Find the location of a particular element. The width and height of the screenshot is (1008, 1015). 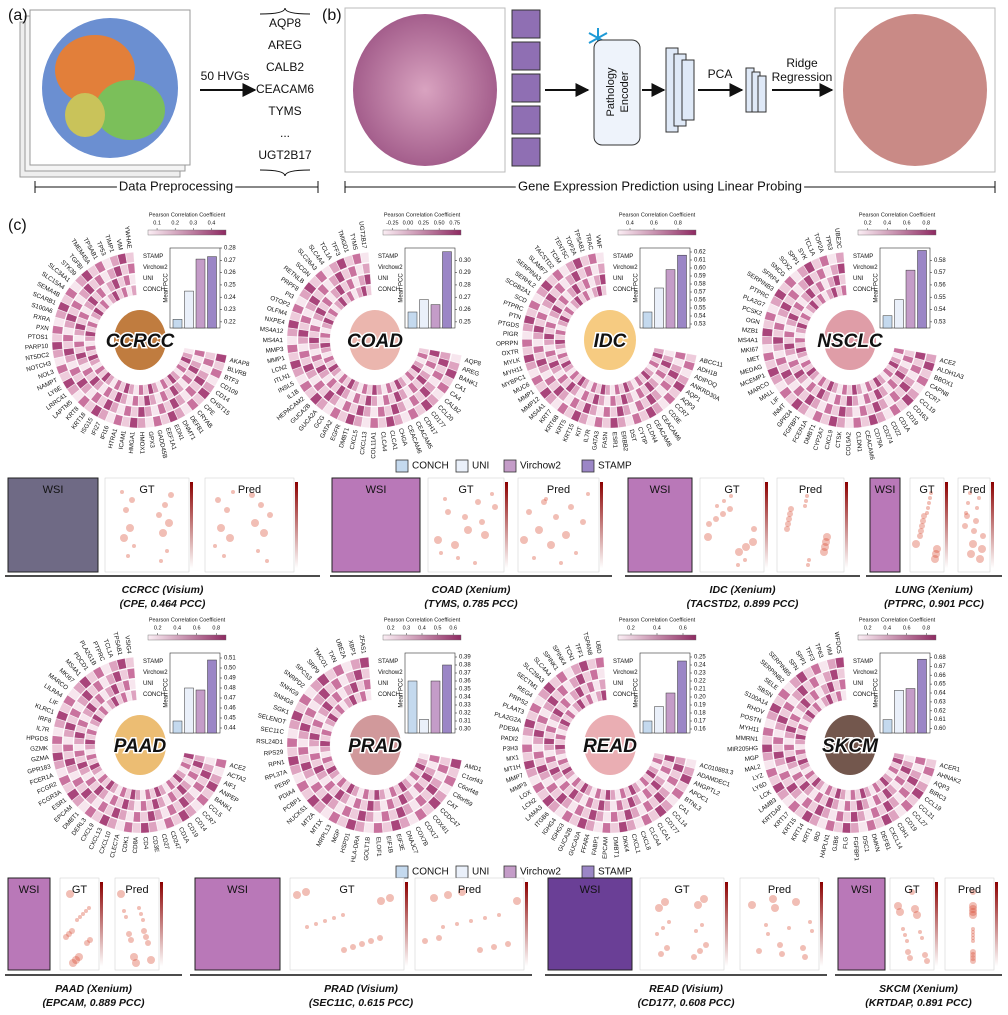

ring-label: STAMP is located at coordinates (153, 257).